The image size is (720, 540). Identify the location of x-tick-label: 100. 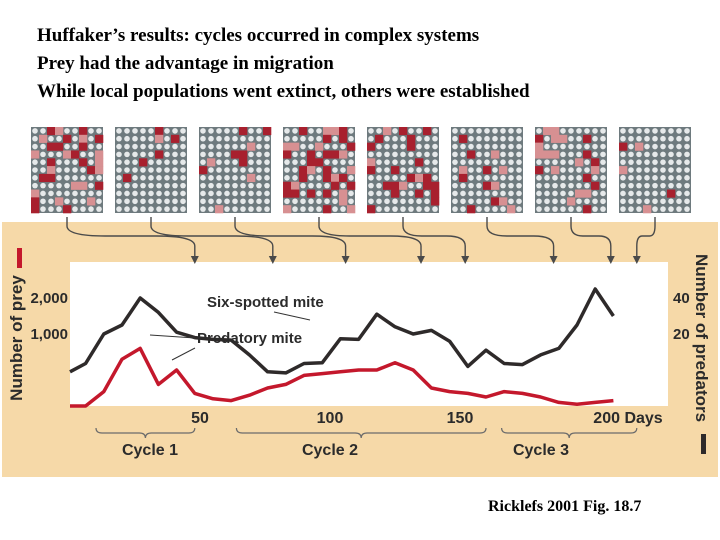
(330, 418).